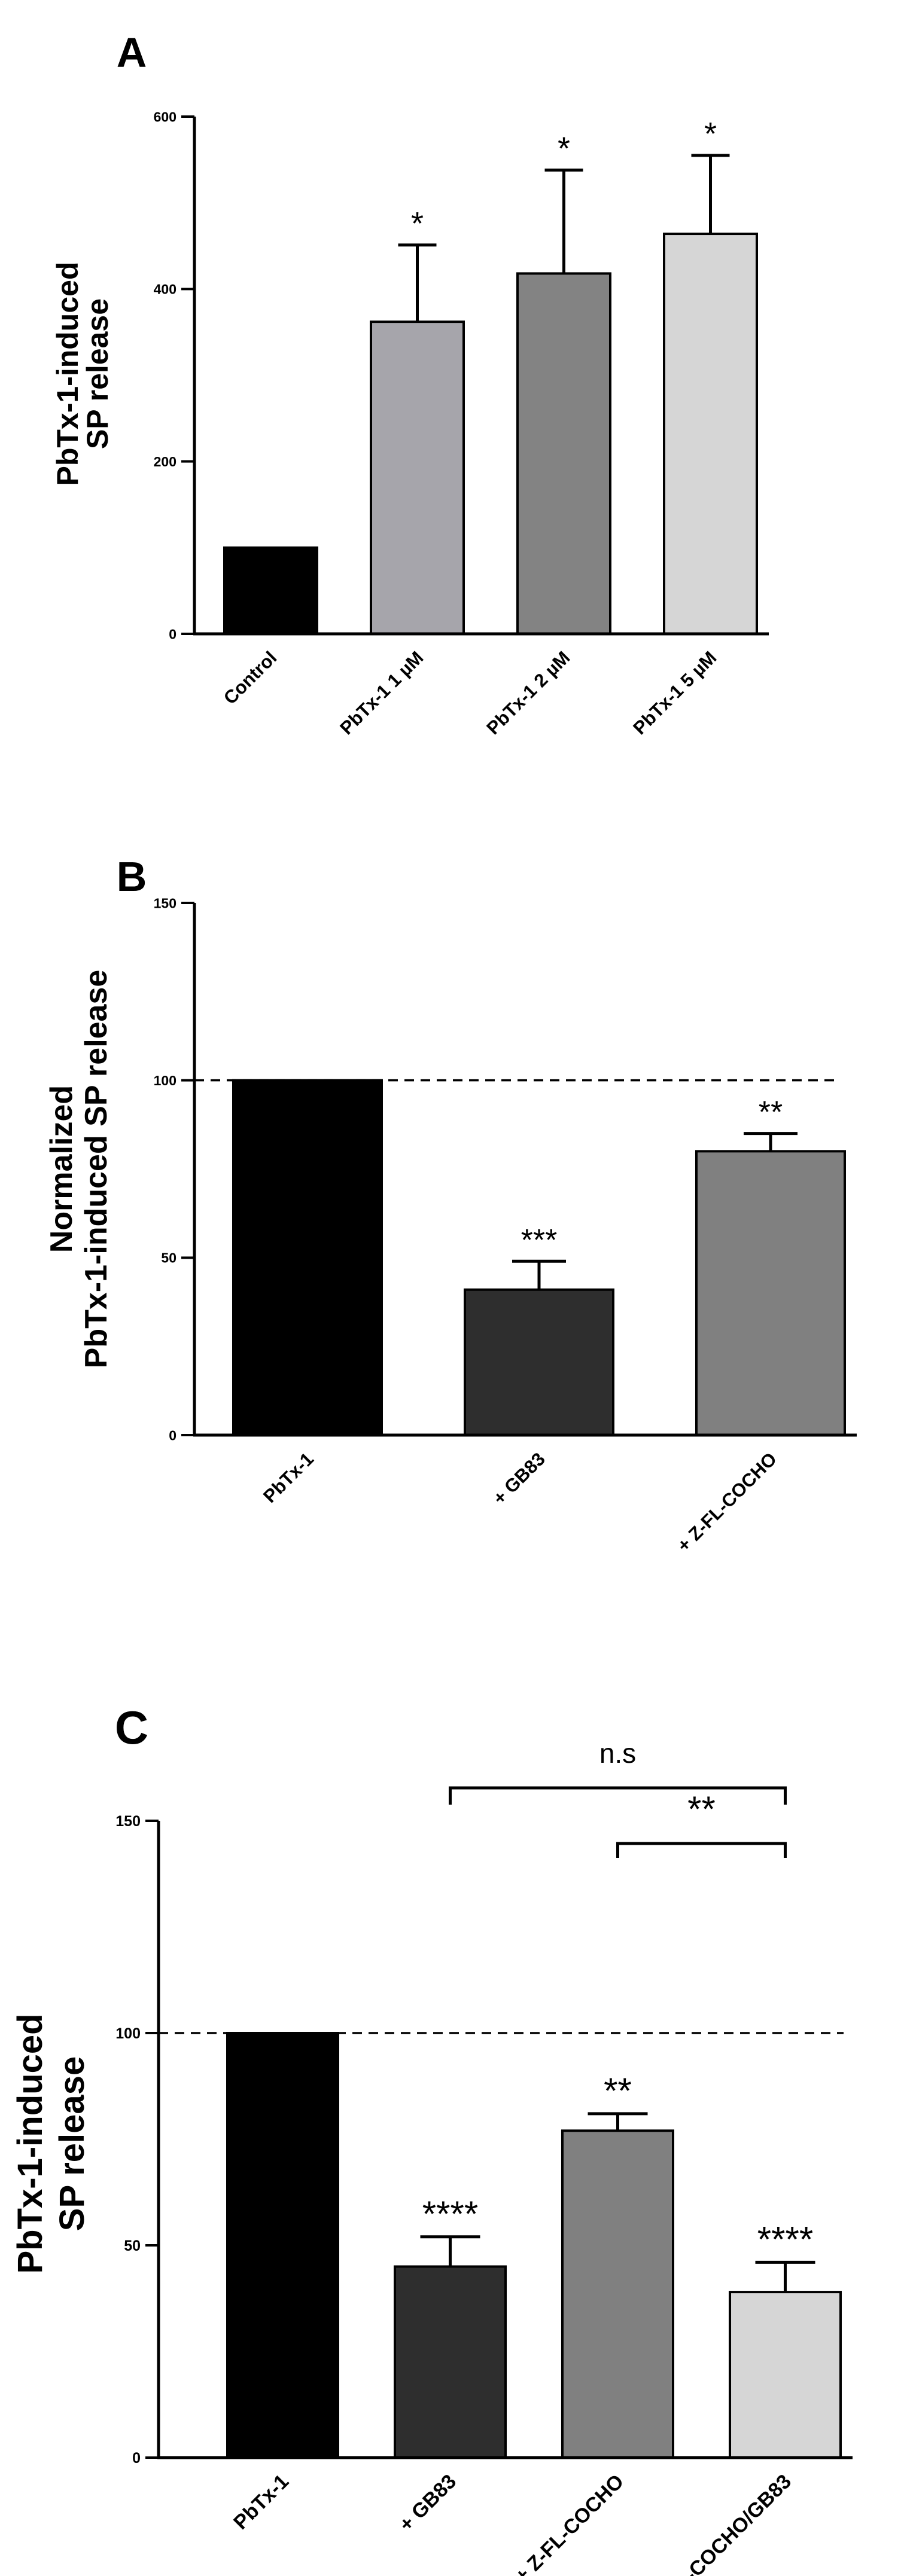 This screenshot has width=904, height=2576. I want to click on chart-a-category-label: PbTx-1 2 µM, so click(528, 692).